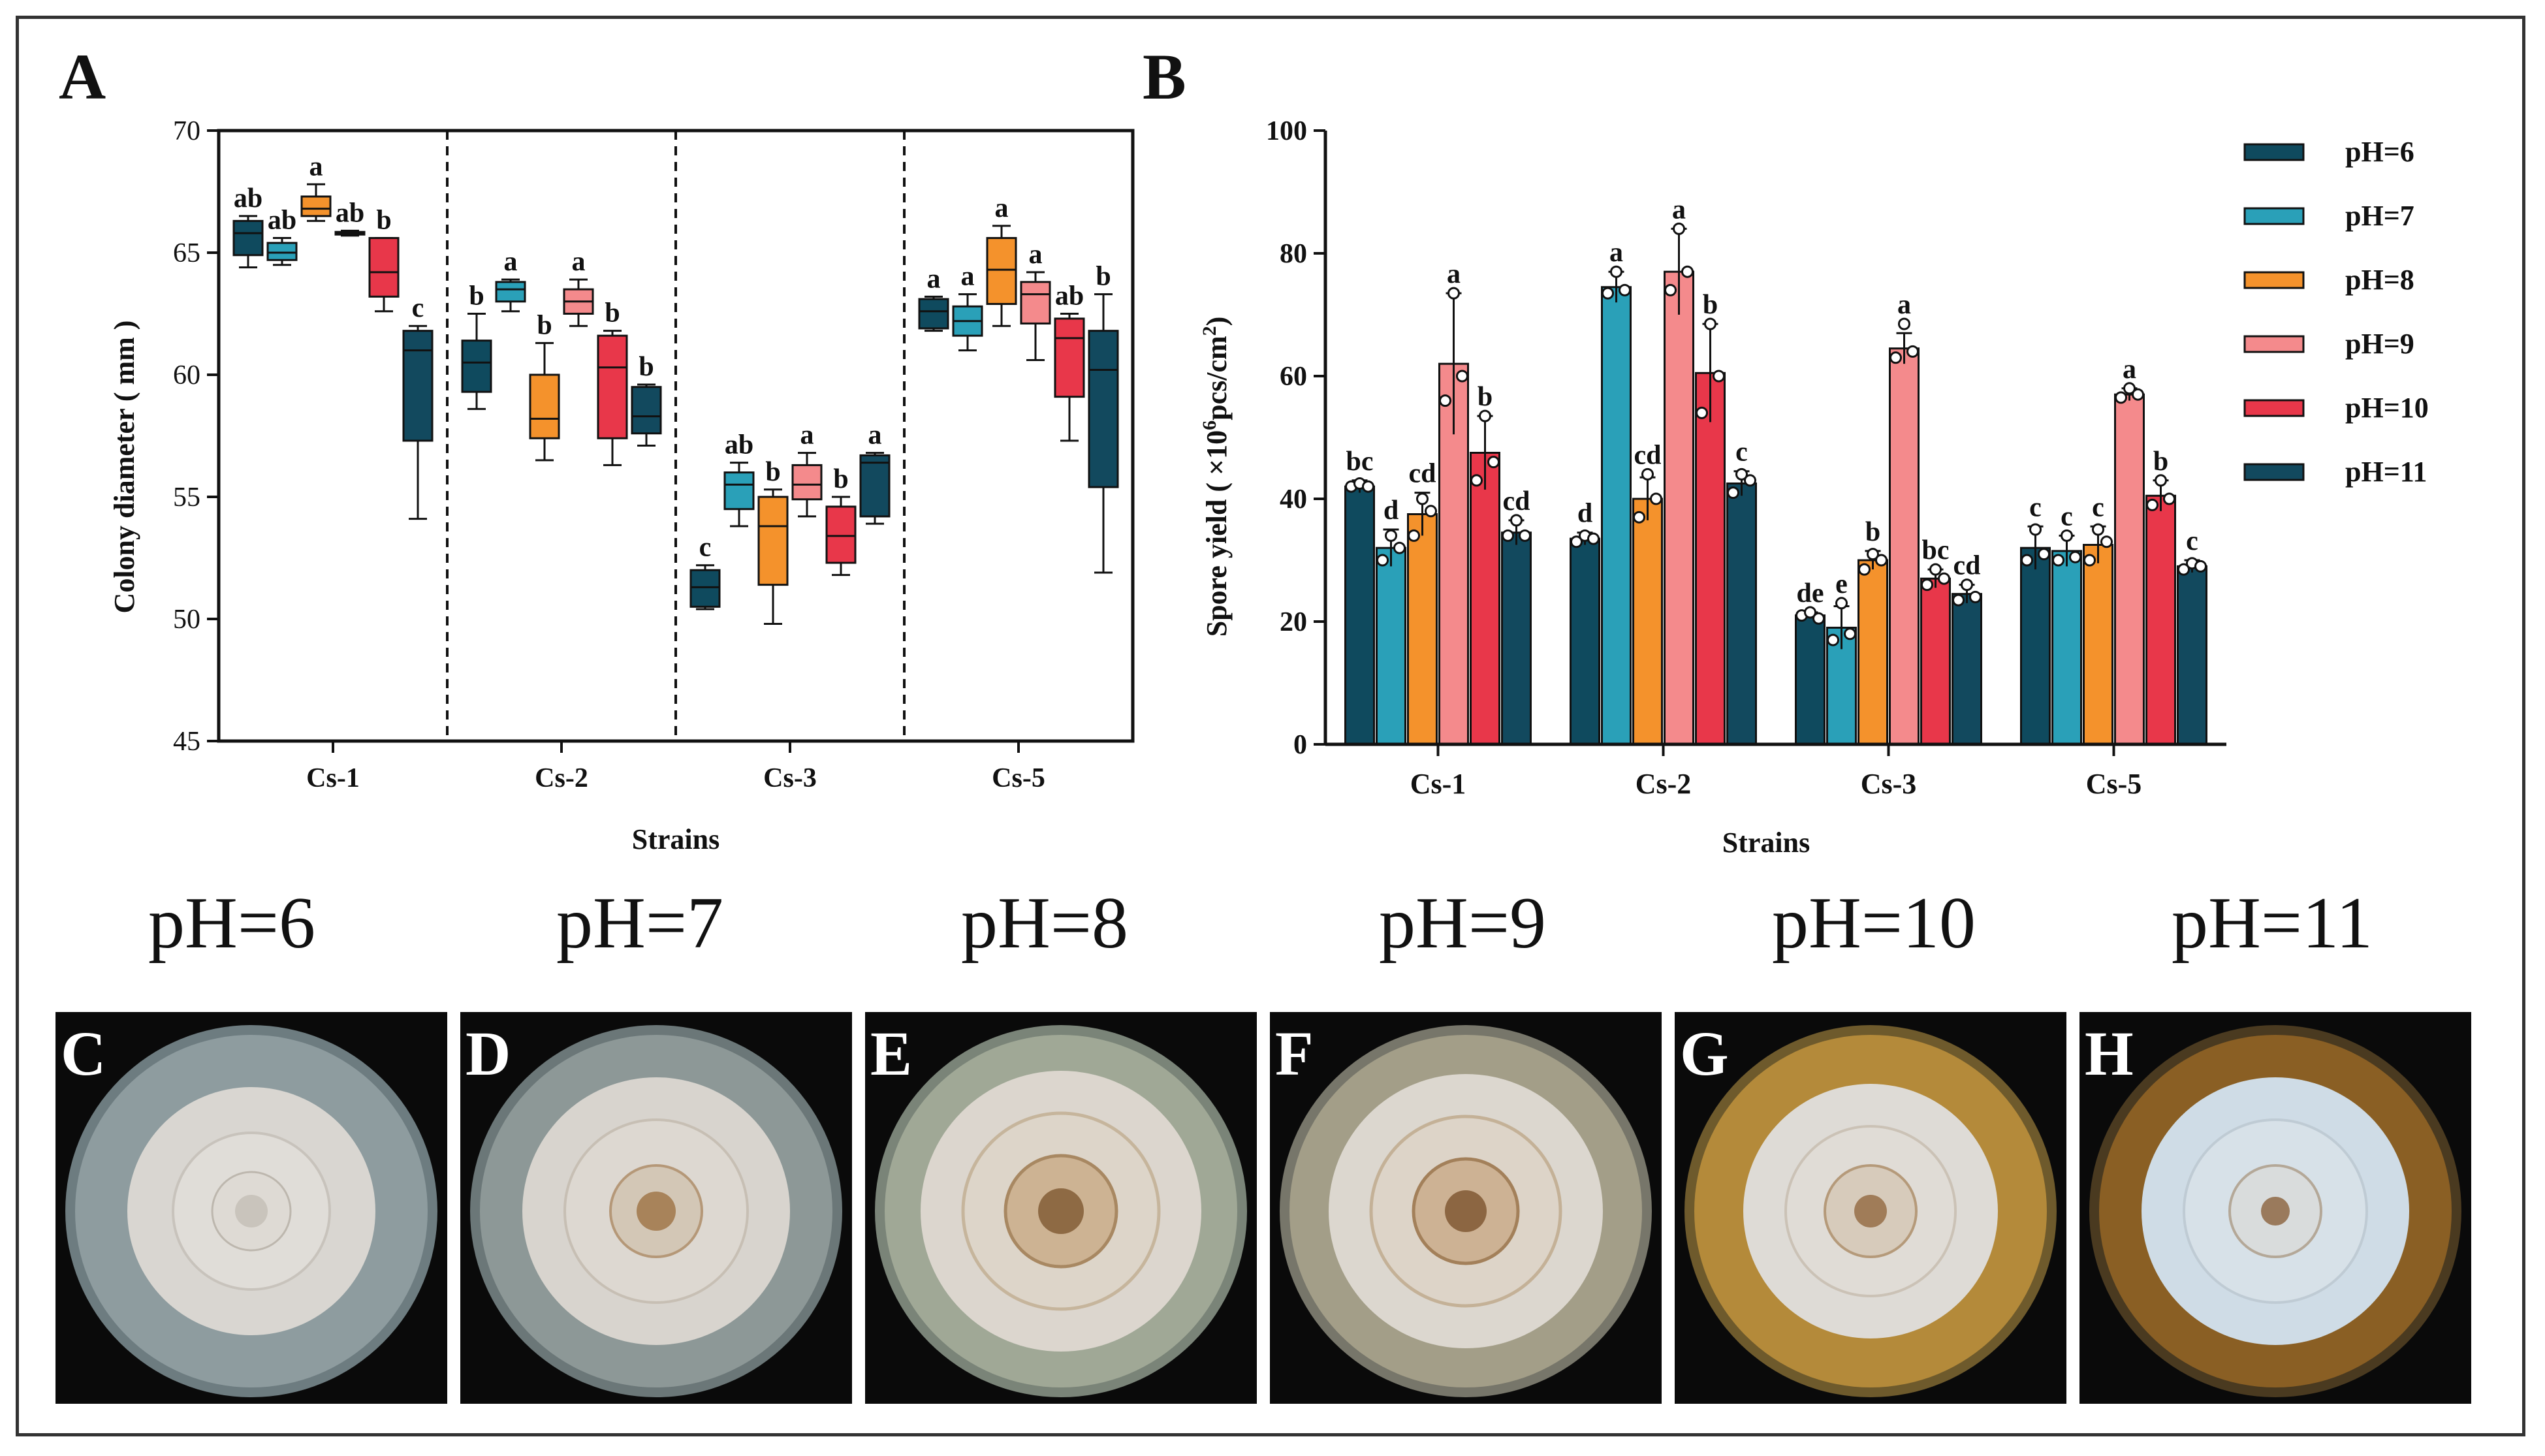 This screenshot has width=2545, height=1456. What do you see at coordinates (232, 924) in the screenshot?
I see `ph-label-6: pH=6` at bounding box center [232, 924].